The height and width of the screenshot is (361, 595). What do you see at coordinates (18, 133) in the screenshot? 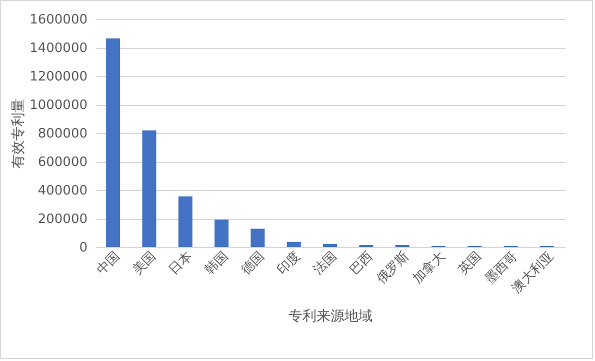
I see `y-axis-title: 有效专利量` at bounding box center [18, 133].